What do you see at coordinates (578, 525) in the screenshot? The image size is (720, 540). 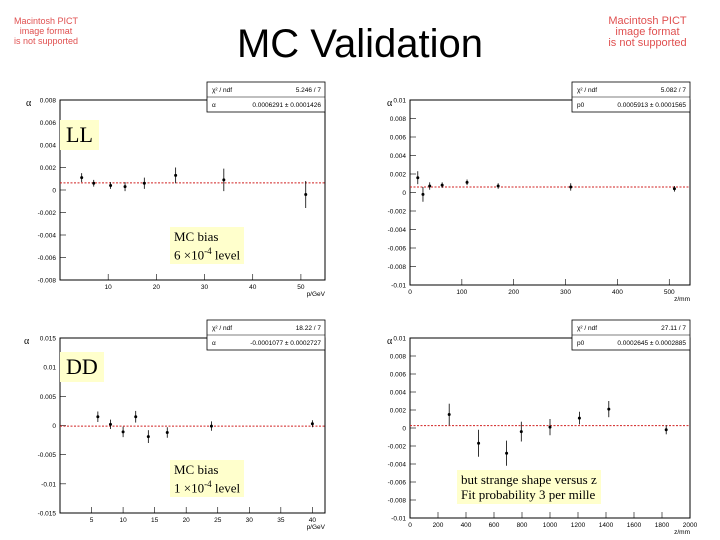 I see `x-tick-label: 1200` at bounding box center [578, 525].